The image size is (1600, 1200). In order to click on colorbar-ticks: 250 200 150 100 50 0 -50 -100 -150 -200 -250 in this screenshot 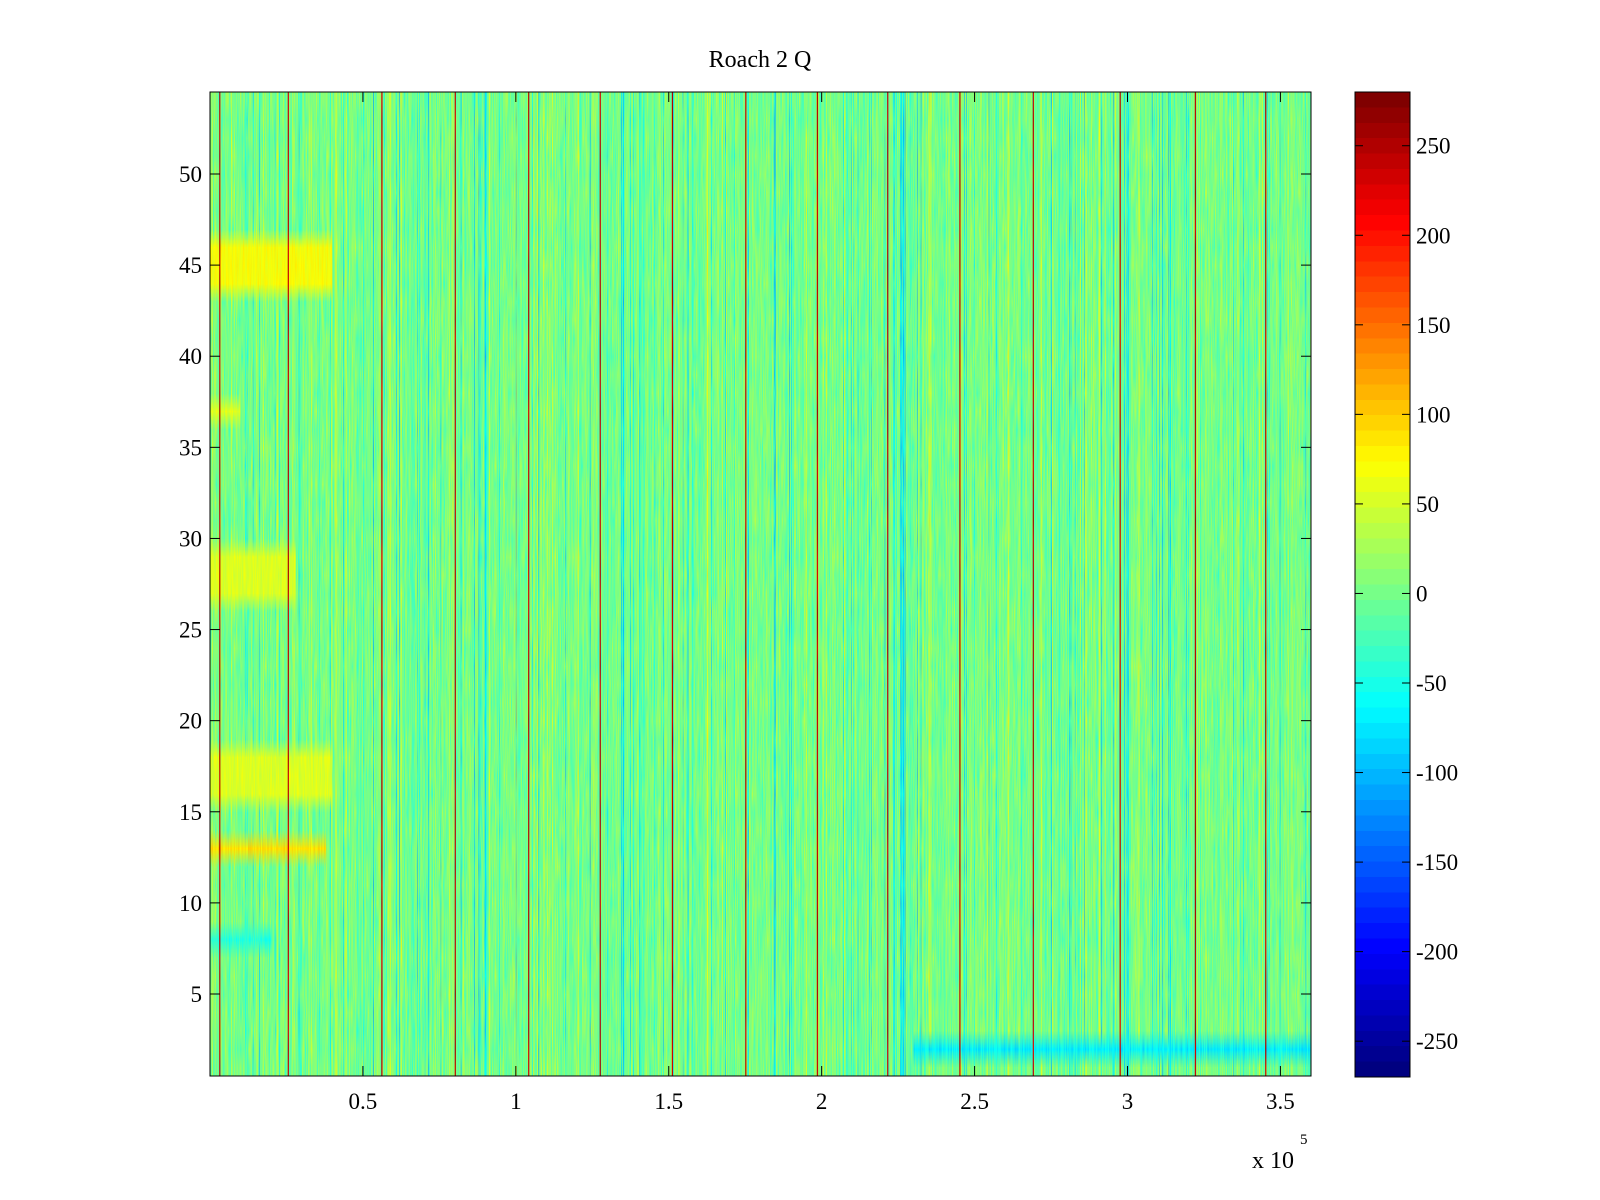, I will do `click(1406, 594)`.